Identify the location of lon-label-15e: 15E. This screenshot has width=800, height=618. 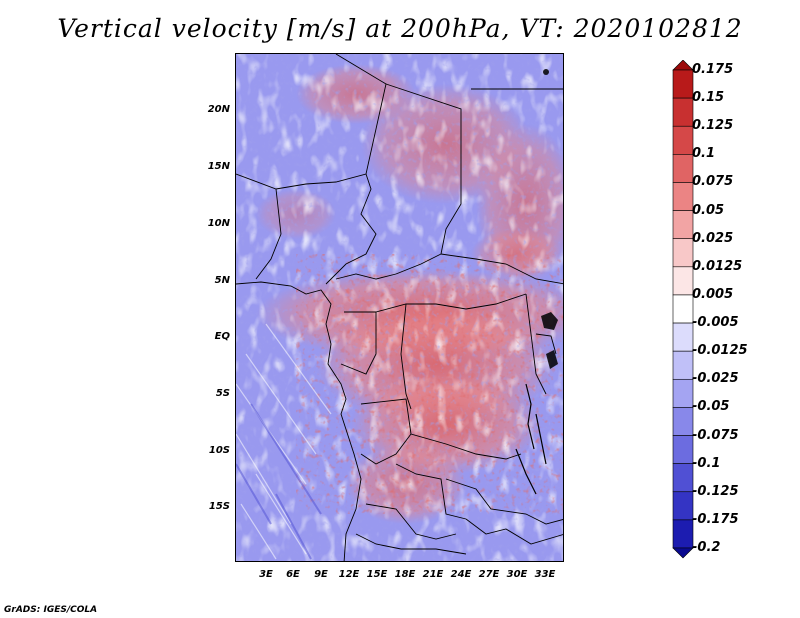
(377, 574).